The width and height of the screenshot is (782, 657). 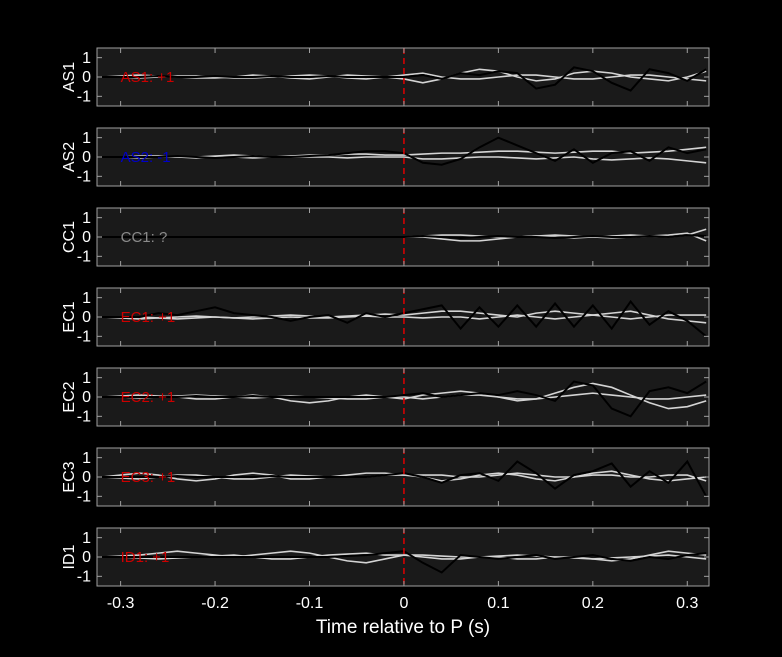 What do you see at coordinates (148, 397) in the screenshot?
I see `panel-annotation: EC2: +1` at bounding box center [148, 397].